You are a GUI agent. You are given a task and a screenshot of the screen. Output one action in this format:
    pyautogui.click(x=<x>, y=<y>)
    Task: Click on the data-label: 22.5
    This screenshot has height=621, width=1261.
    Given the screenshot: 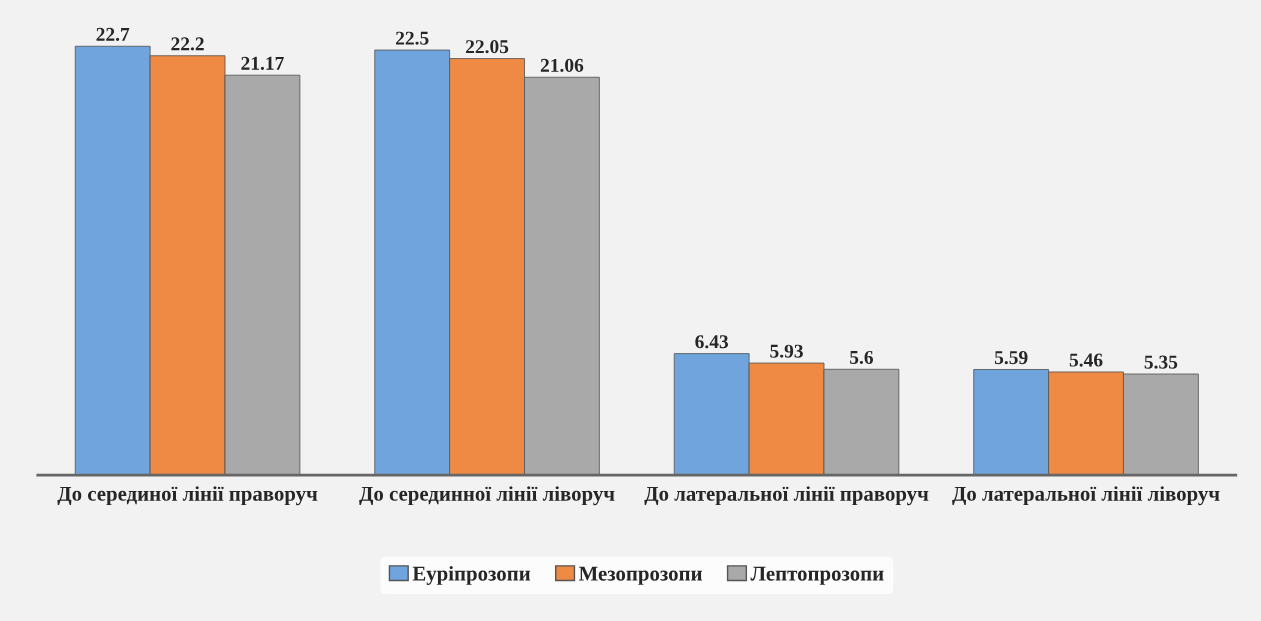 What is the action you would take?
    pyautogui.click(x=412, y=38)
    